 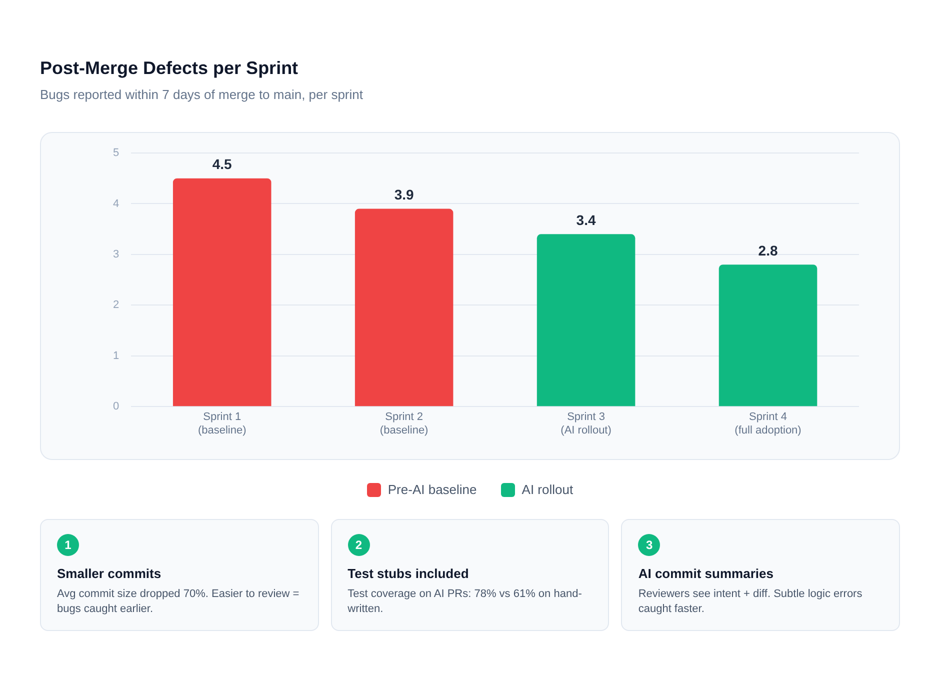 What do you see at coordinates (222, 164) in the screenshot?
I see `data-label: 4.5` at bounding box center [222, 164].